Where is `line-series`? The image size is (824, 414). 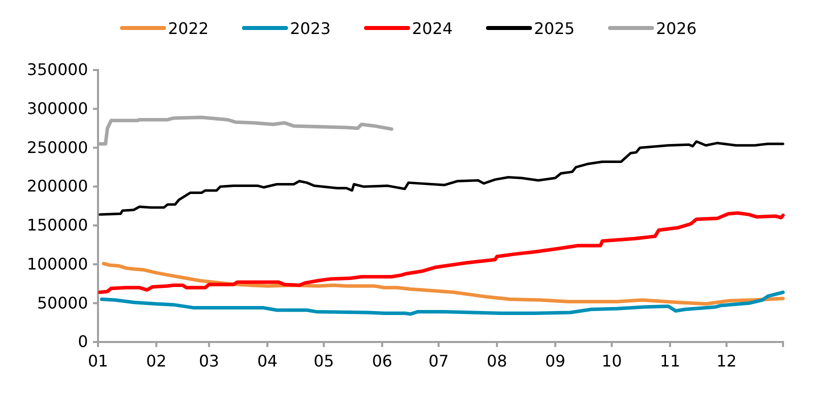 line-series is located at coordinates (443, 284).